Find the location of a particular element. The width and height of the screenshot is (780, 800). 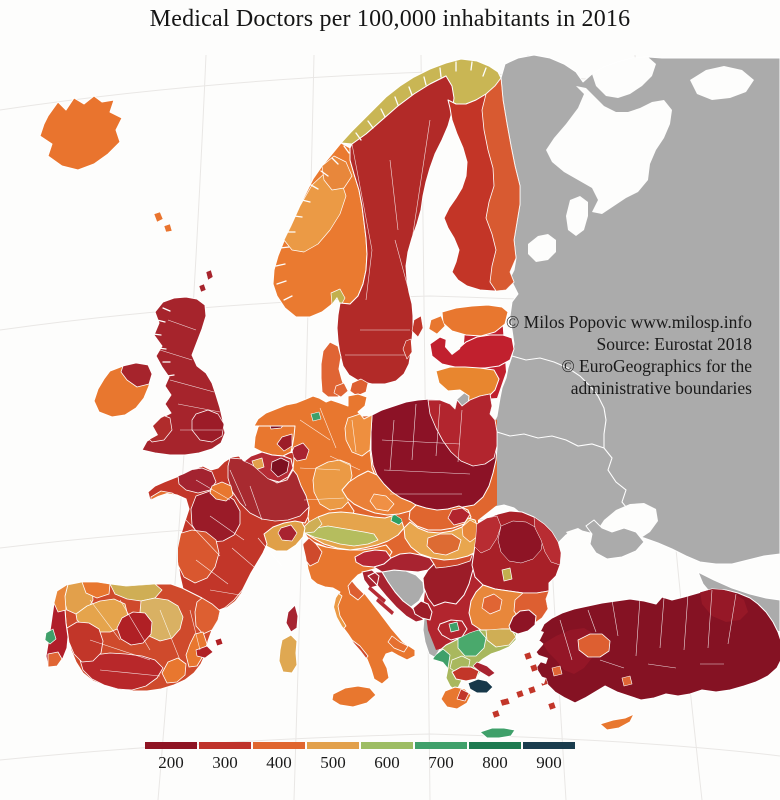

svg-text: 200 is located at coordinates (171, 762).